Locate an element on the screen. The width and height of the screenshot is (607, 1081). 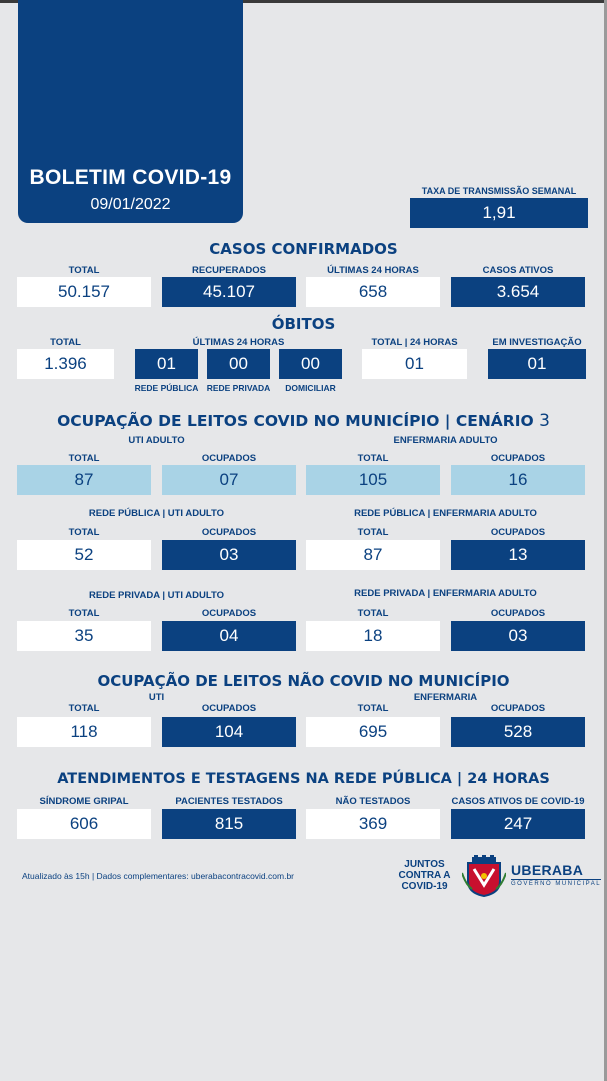
obitos-total-value: 1.396 is located at coordinates (65, 364).